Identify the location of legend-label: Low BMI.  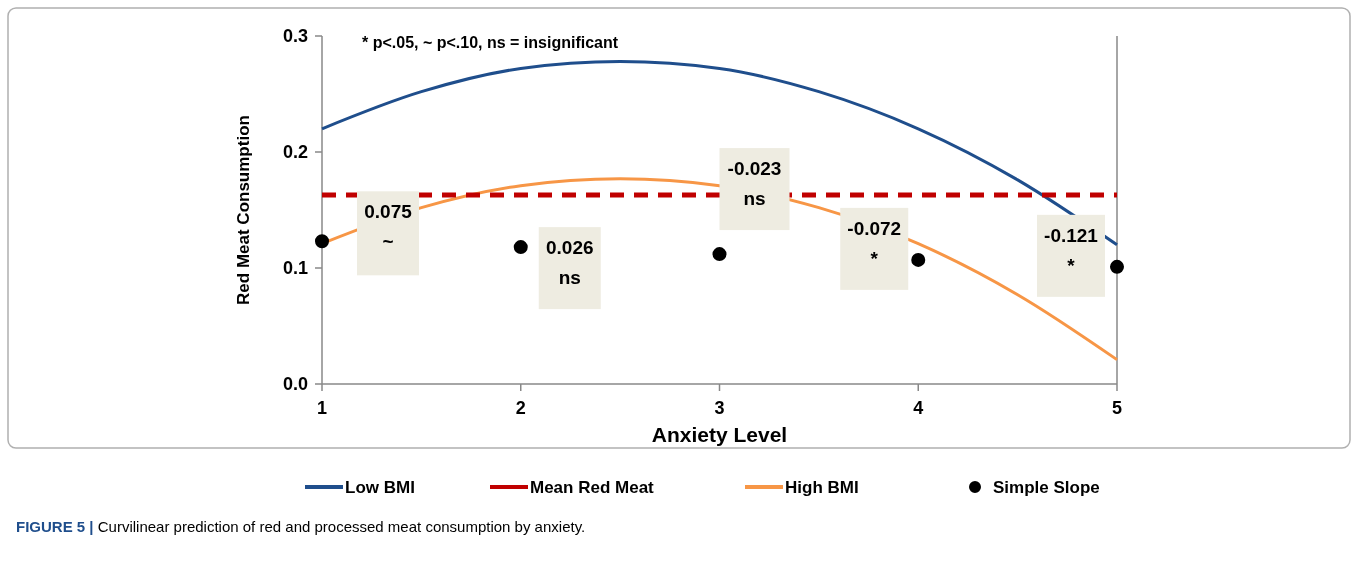
(380, 487).